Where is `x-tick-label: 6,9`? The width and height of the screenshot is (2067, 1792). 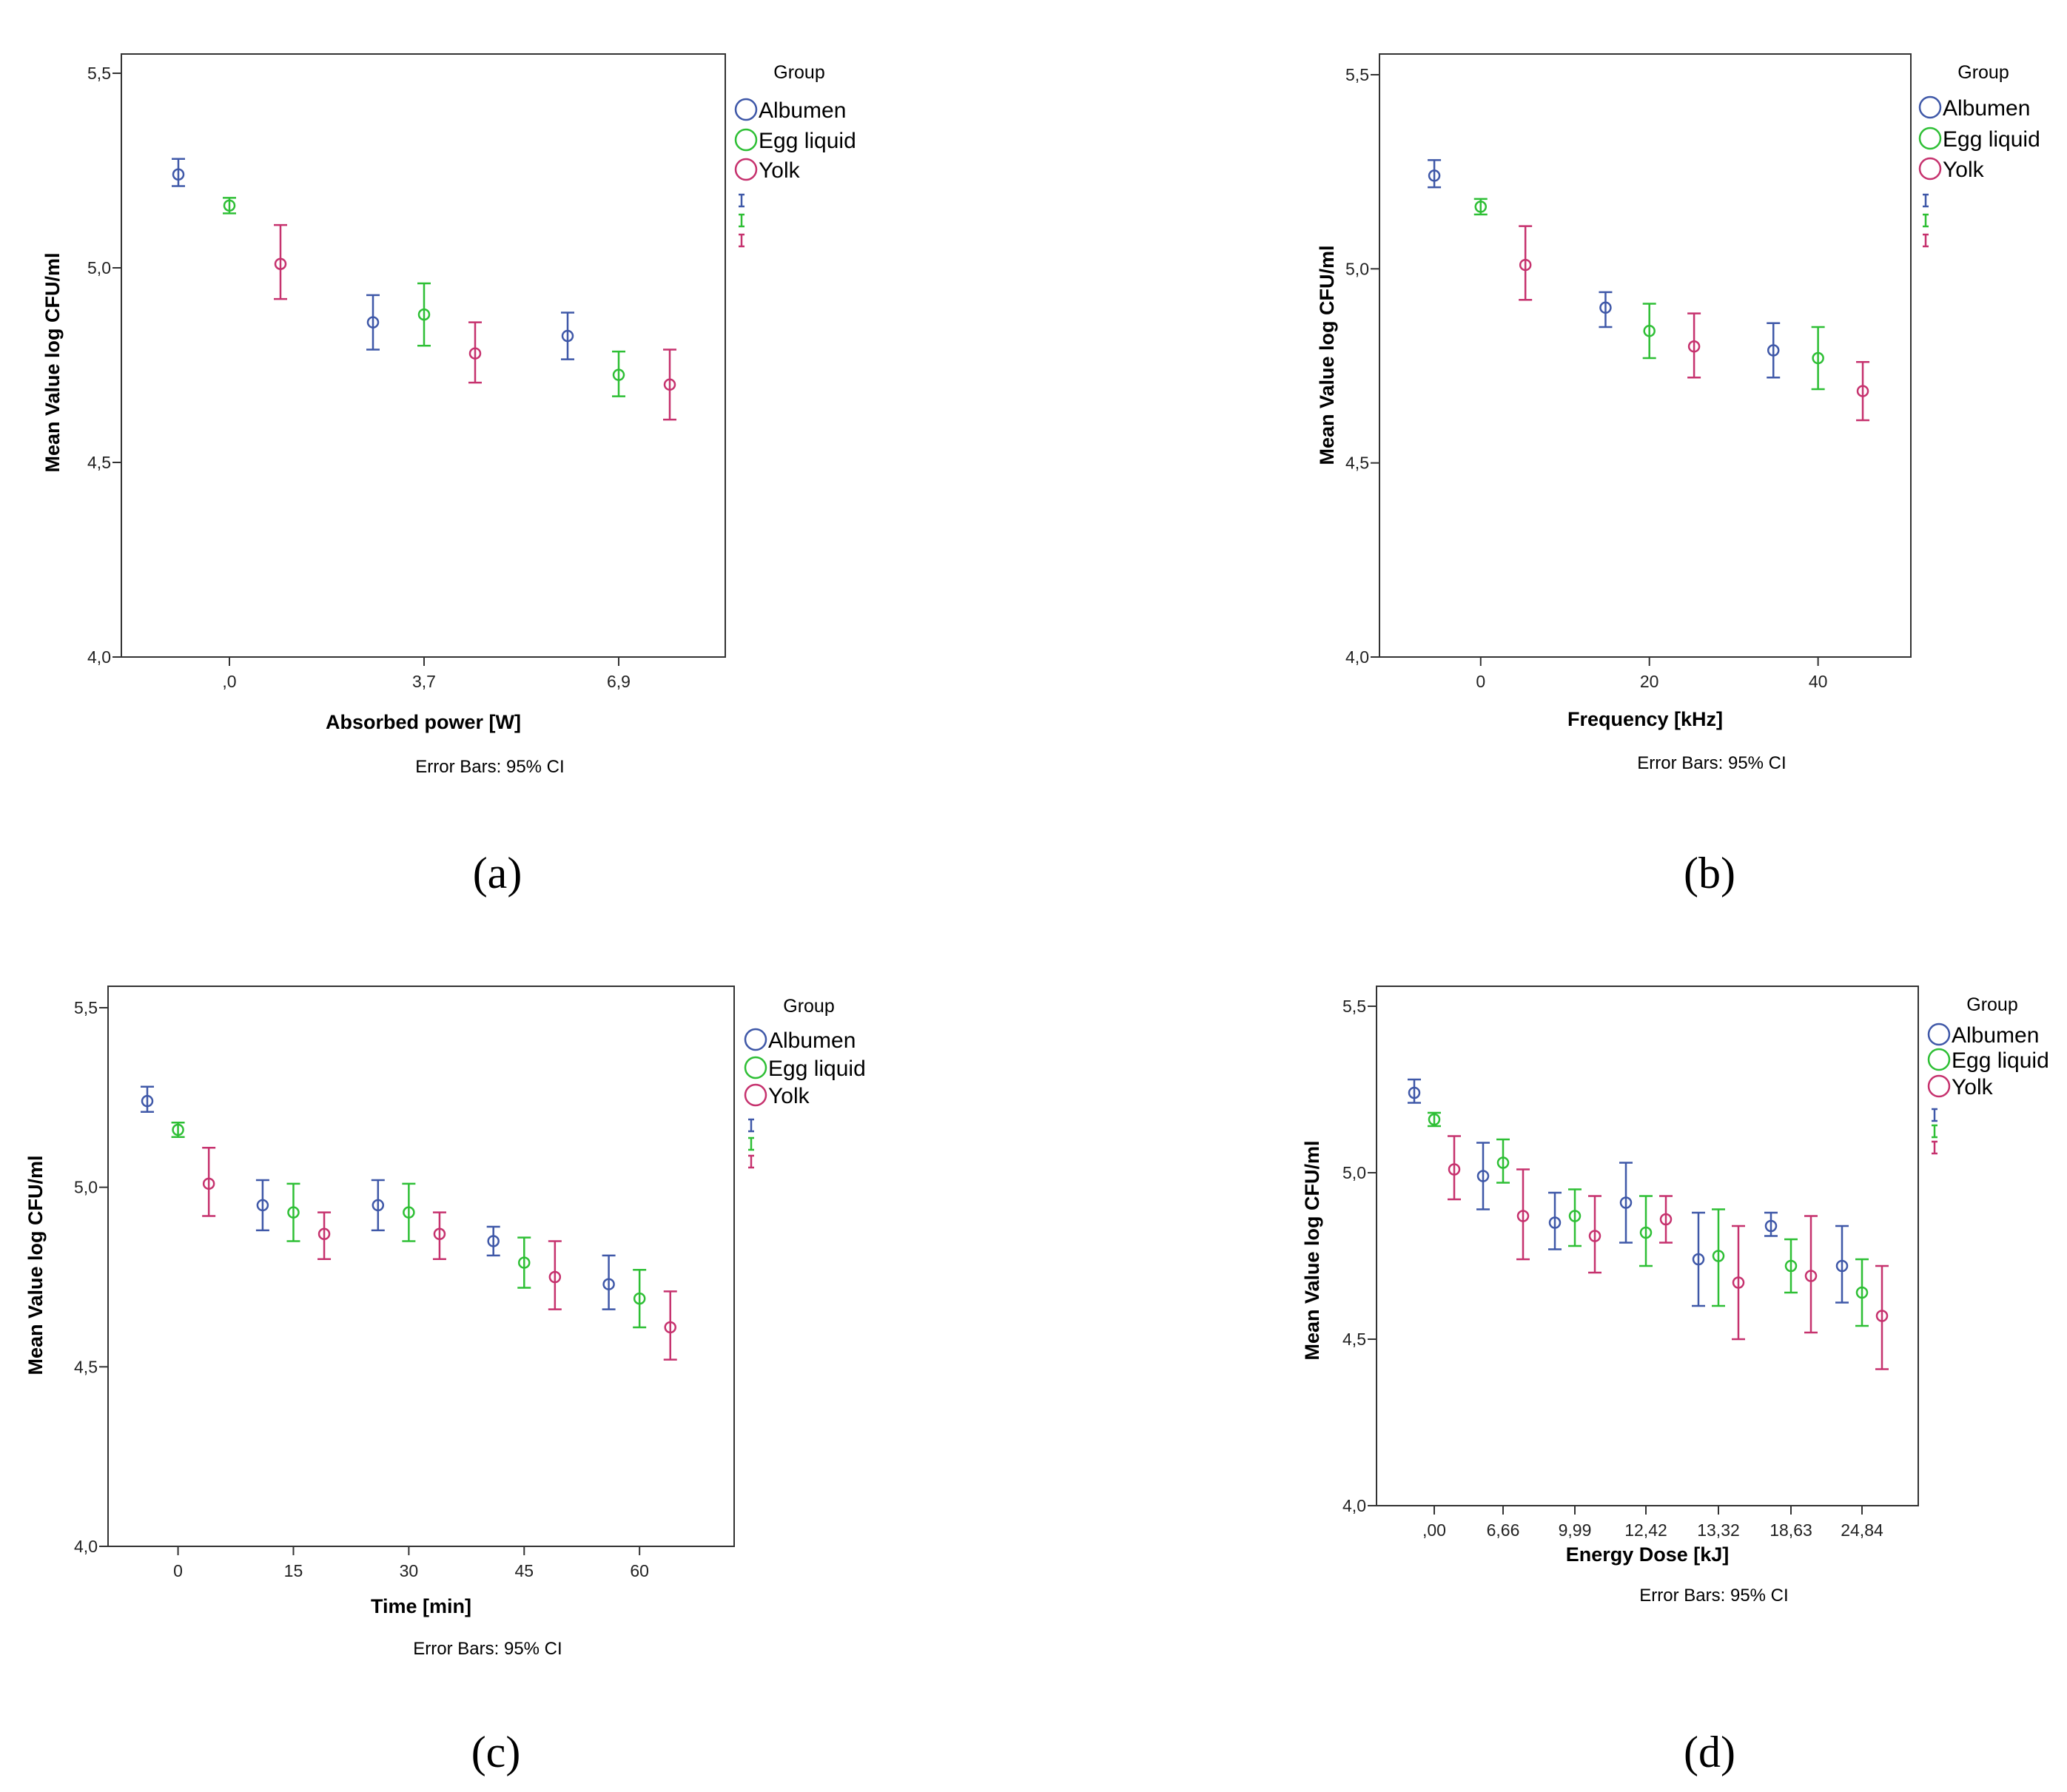 x-tick-label: 6,9 is located at coordinates (619, 681).